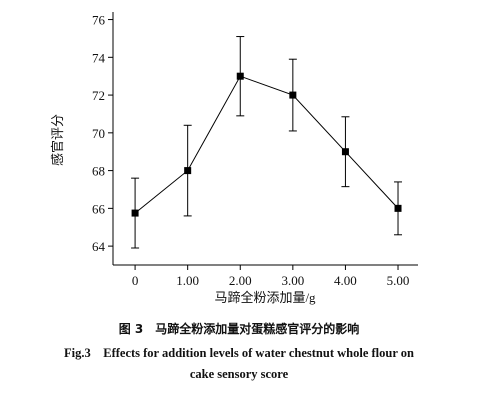  Describe the element at coordinates (98, 171) in the screenshot. I see `y-tick-label: 68` at that location.